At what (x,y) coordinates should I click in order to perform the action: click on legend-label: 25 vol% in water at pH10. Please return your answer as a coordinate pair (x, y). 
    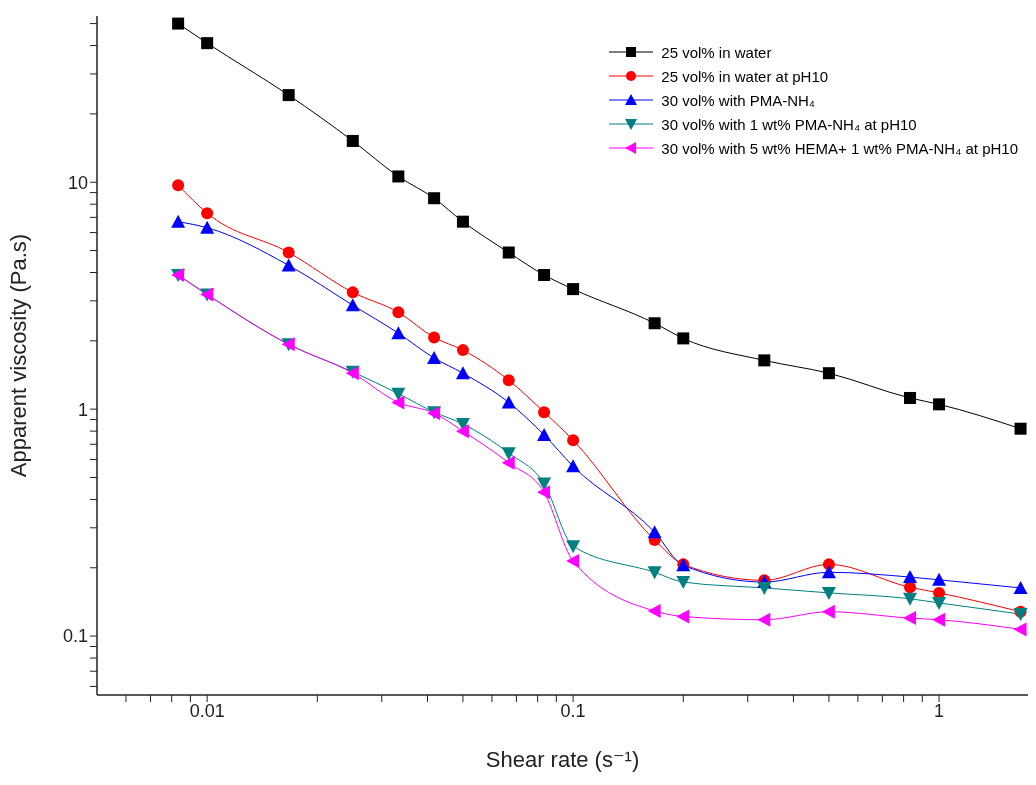
    Looking at the image, I should click on (745, 76).